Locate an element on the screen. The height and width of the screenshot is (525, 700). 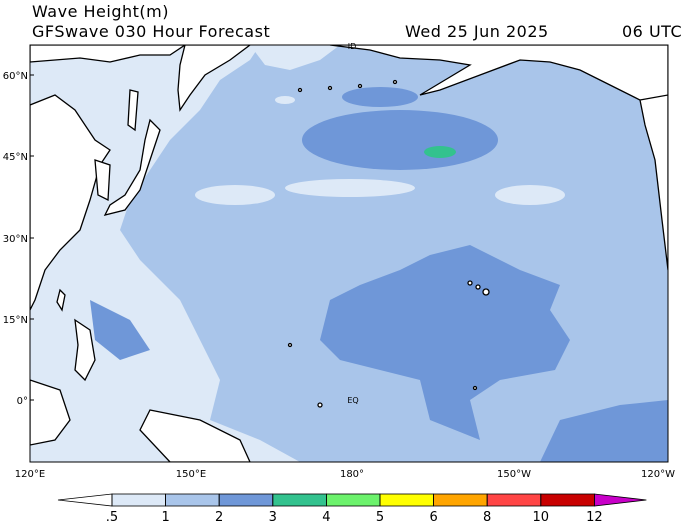
time: 06 UTC is located at coordinates (652, 31).